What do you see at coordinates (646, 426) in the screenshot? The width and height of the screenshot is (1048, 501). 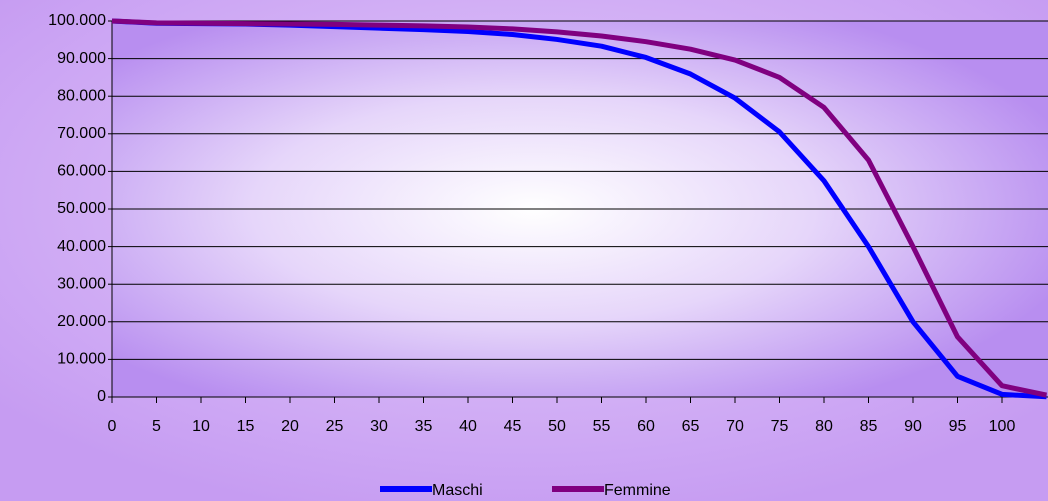 I see `x-tick-label: 60` at bounding box center [646, 426].